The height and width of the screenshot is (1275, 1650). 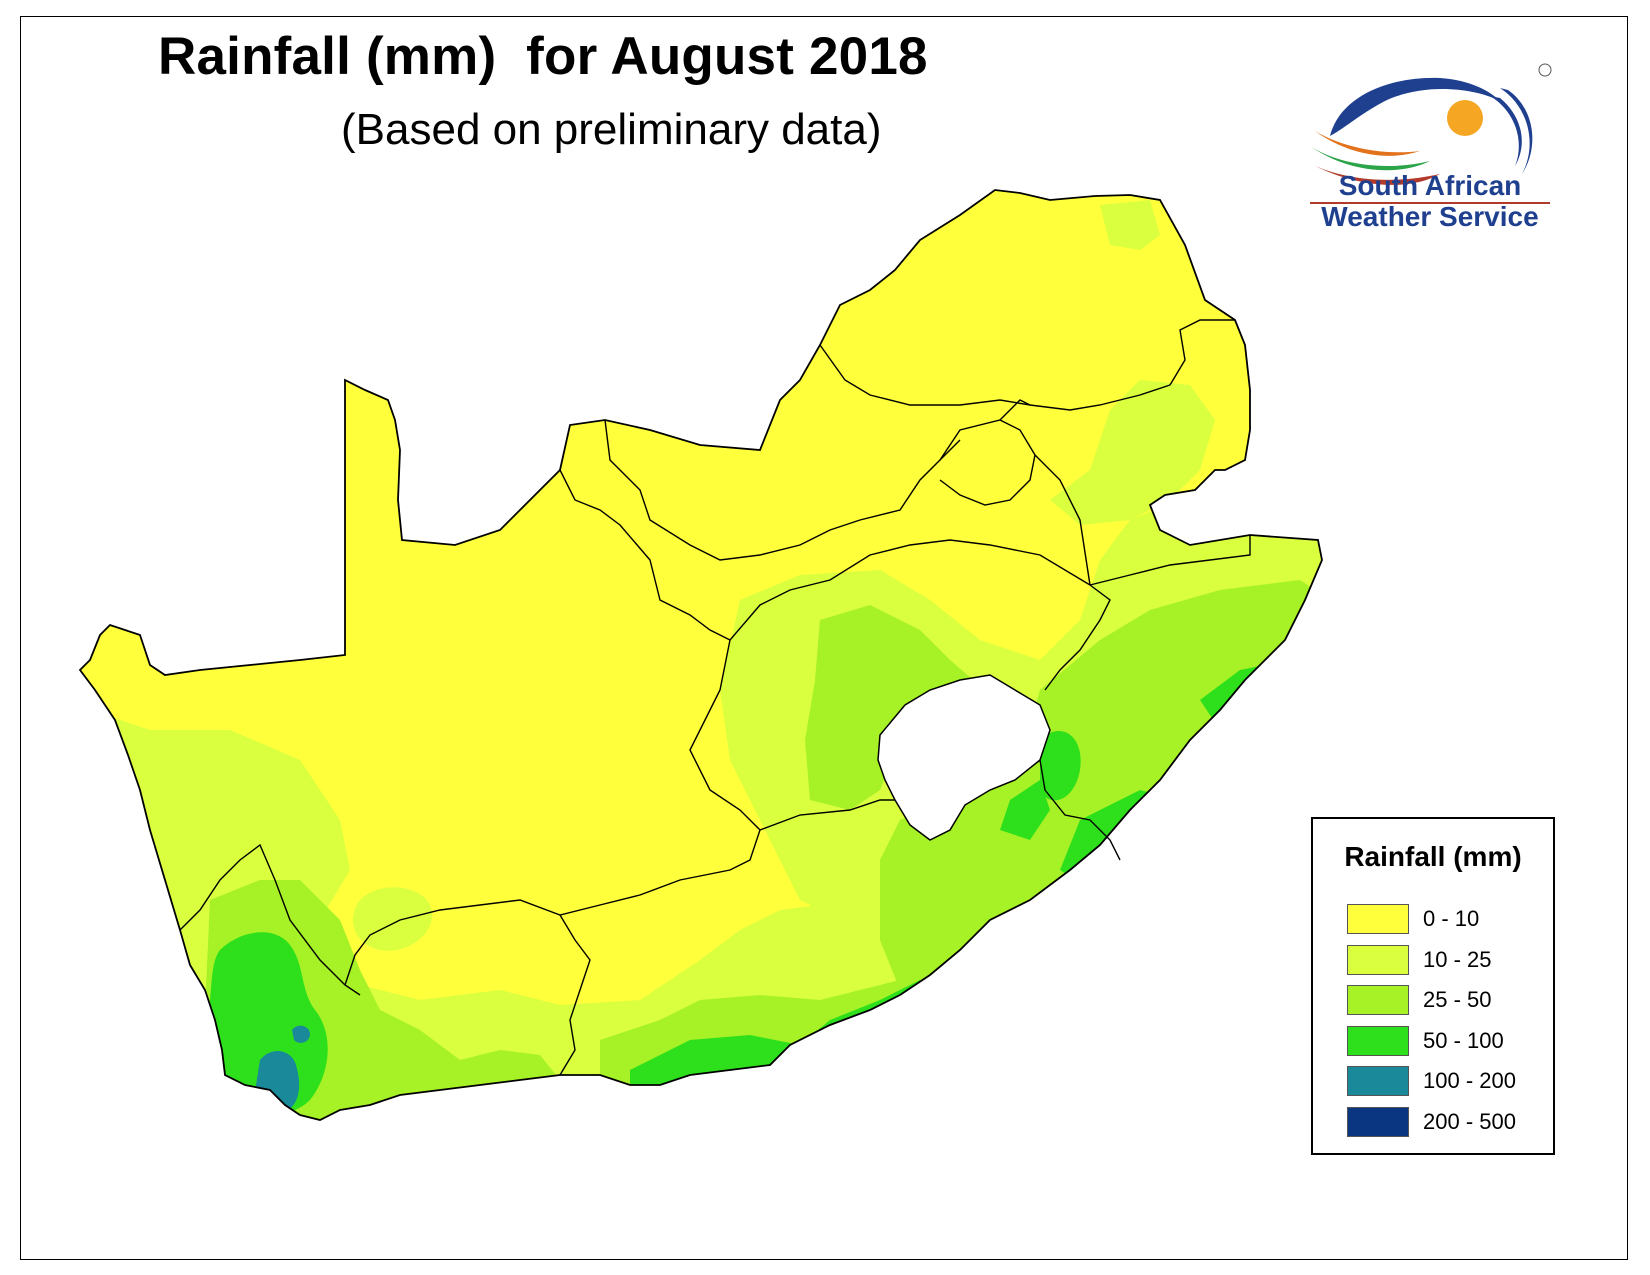 I want to click on saws-logo-icon, so click(x=1431, y=124).